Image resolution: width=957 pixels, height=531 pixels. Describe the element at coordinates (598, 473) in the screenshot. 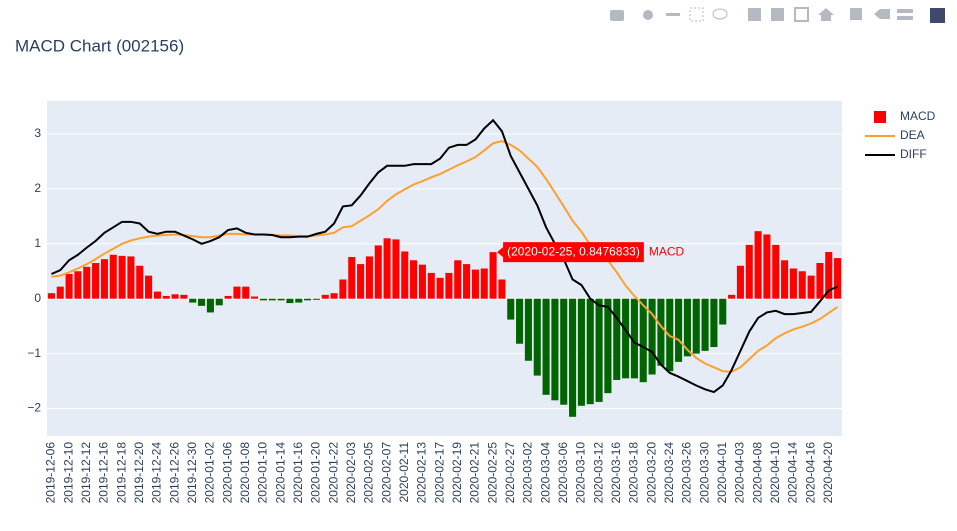

I see `x-tick-label: 2020-03-12` at that location.